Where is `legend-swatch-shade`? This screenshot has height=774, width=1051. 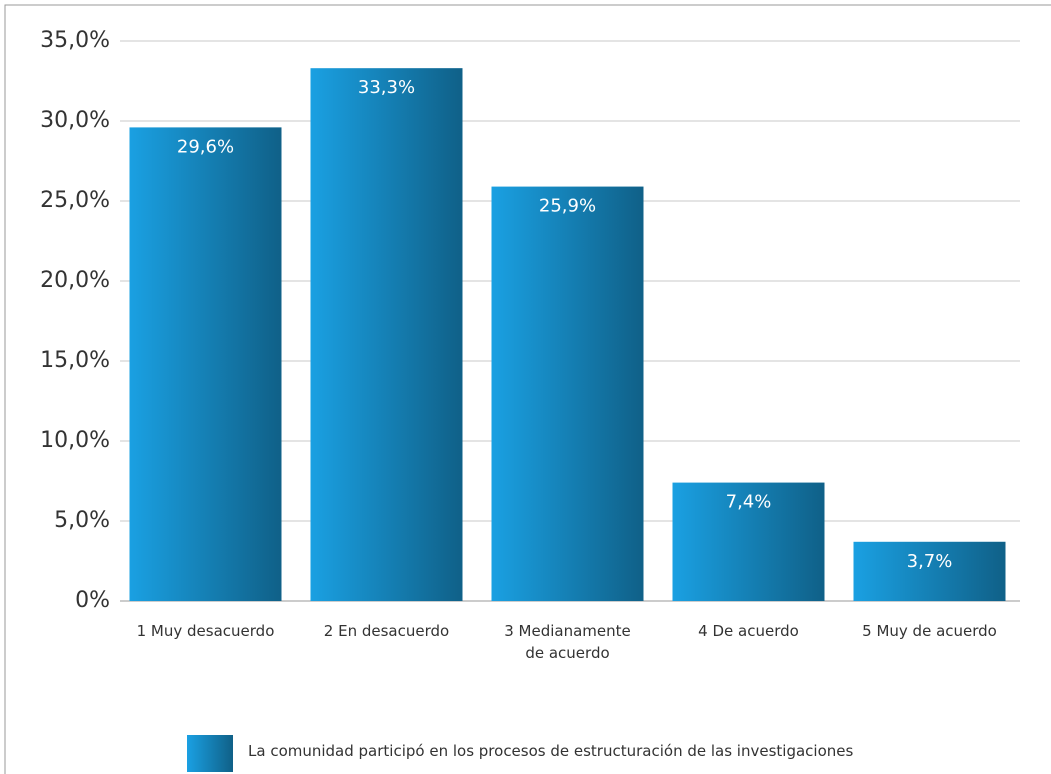 legend-swatch-shade is located at coordinates (210, 753).